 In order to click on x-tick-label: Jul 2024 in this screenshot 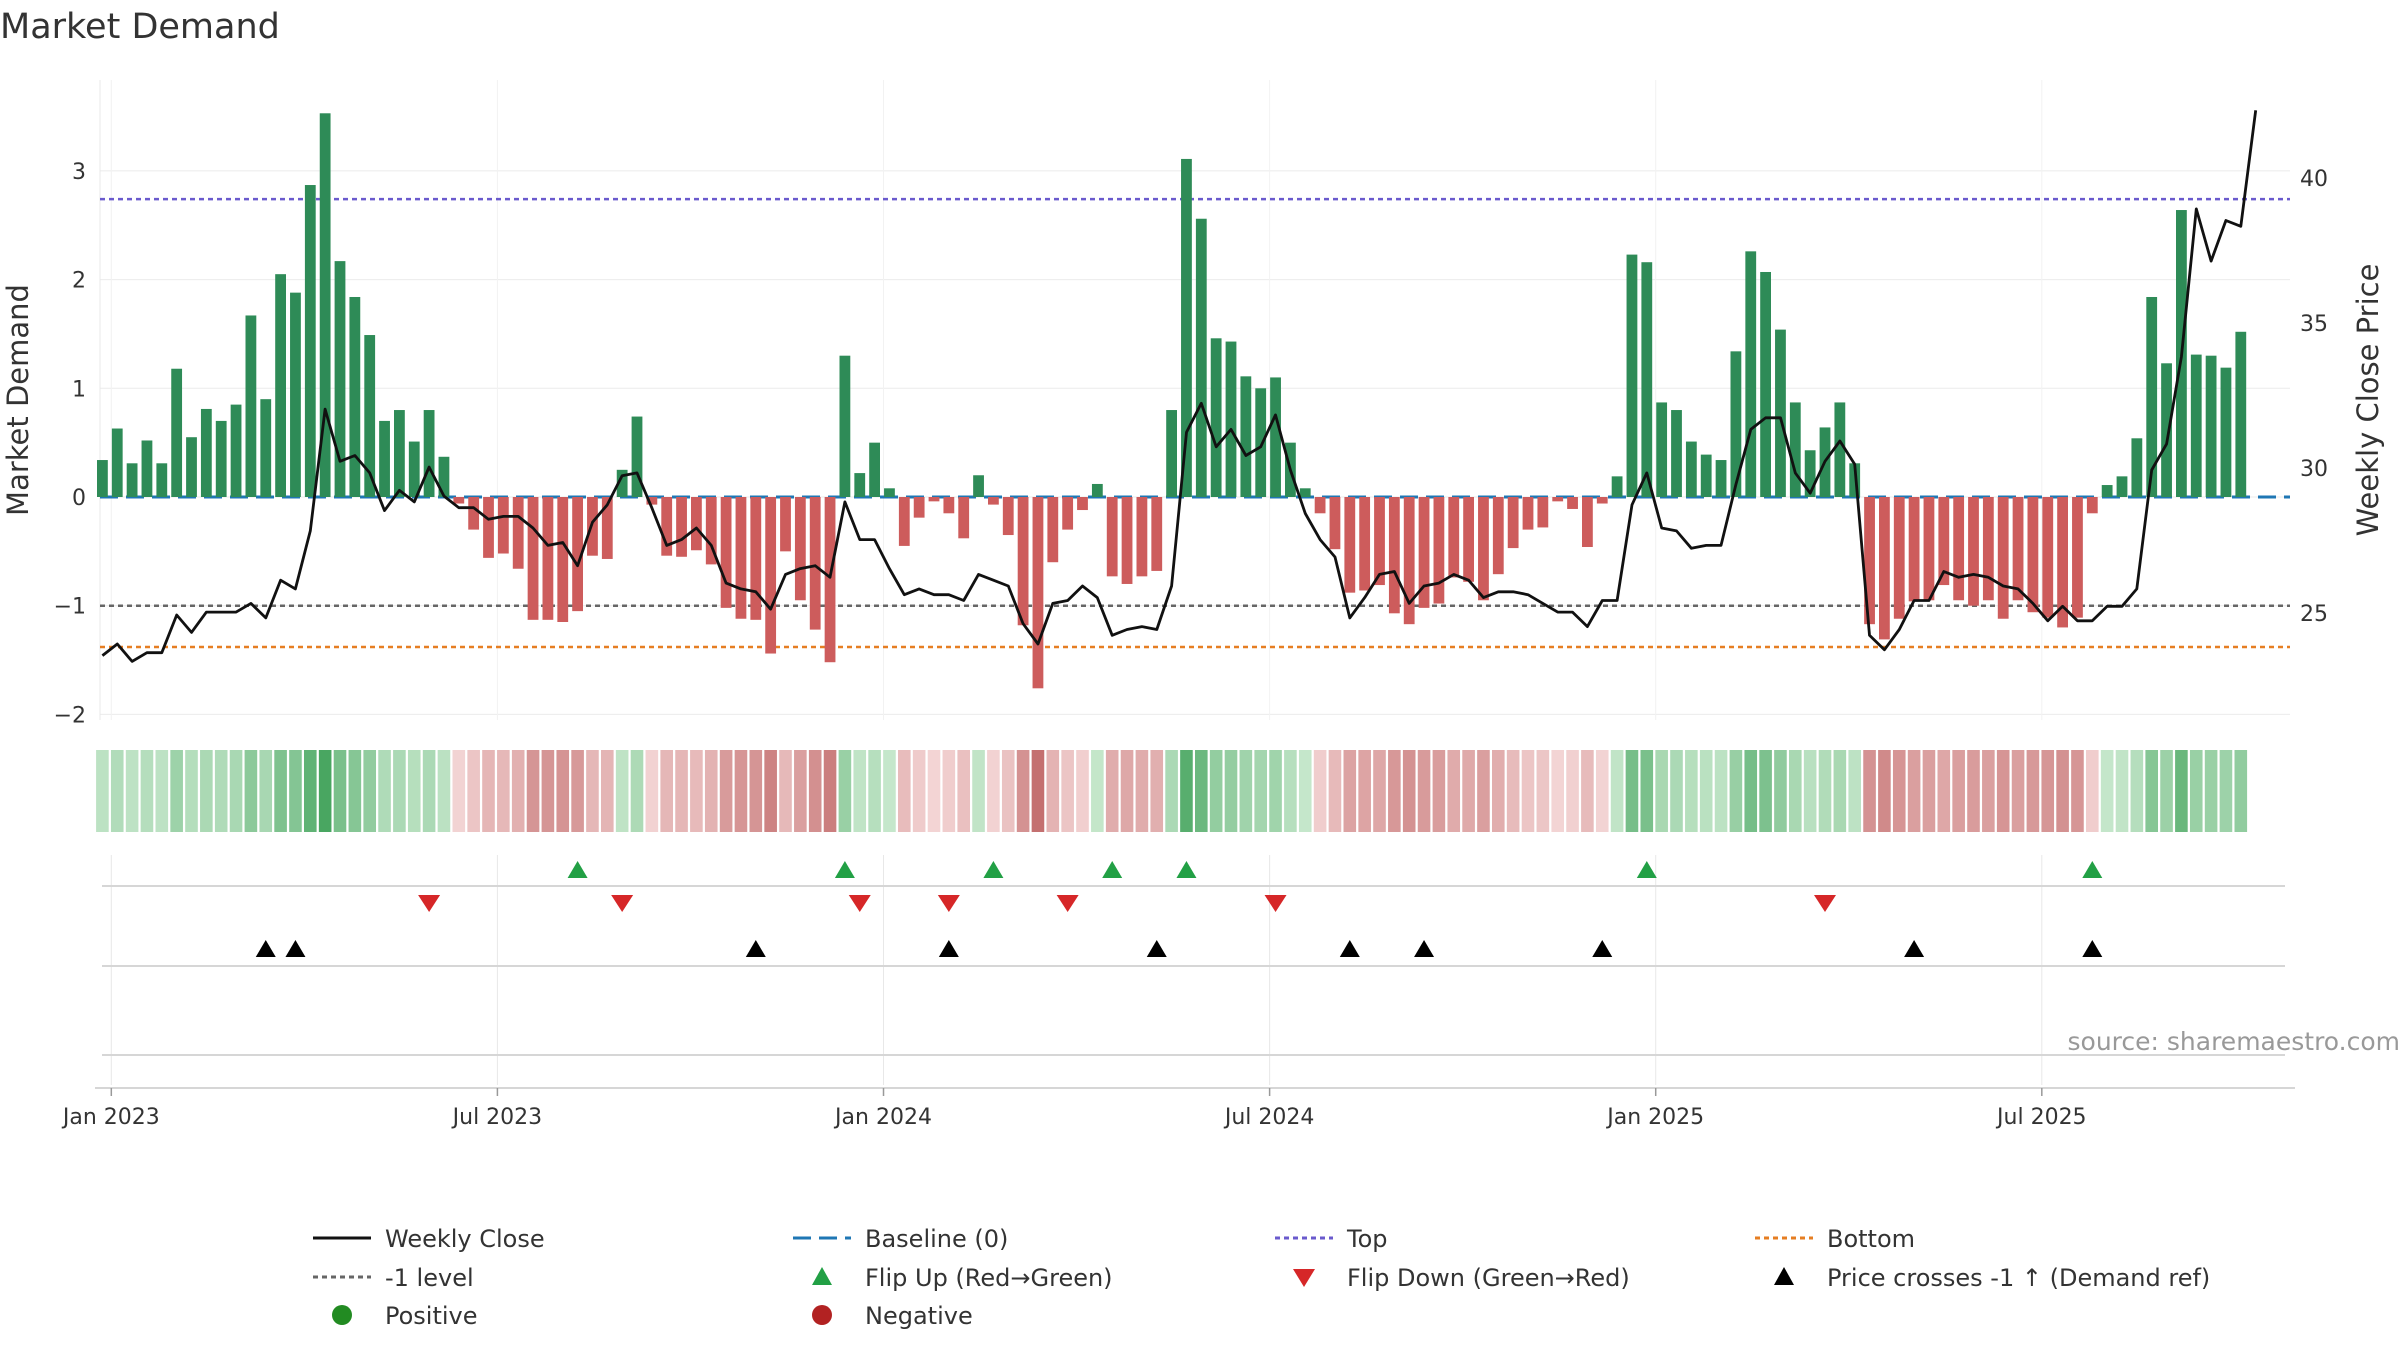, I will do `click(1269, 1117)`.